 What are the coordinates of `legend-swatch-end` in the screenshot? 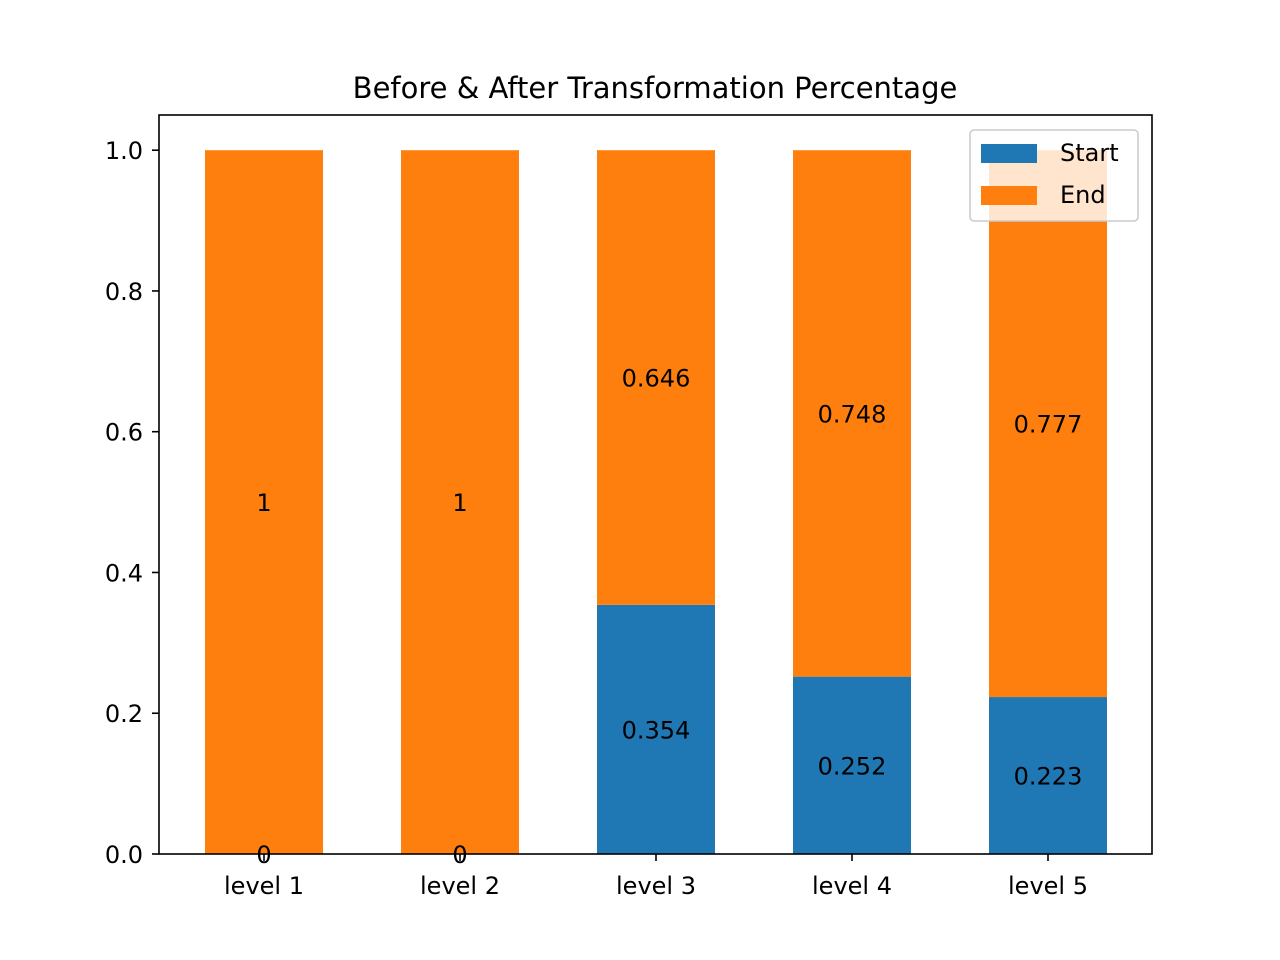 It's located at (1009, 195).